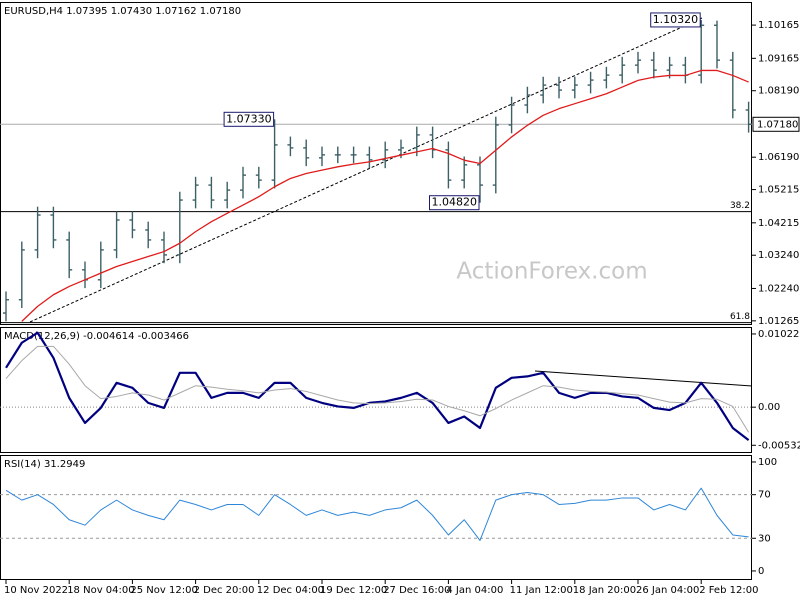 The width and height of the screenshot is (800, 600). Describe the element at coordinates (779, 334) in the screenshot. I see `y-tick-label: 0.010228` at that location.